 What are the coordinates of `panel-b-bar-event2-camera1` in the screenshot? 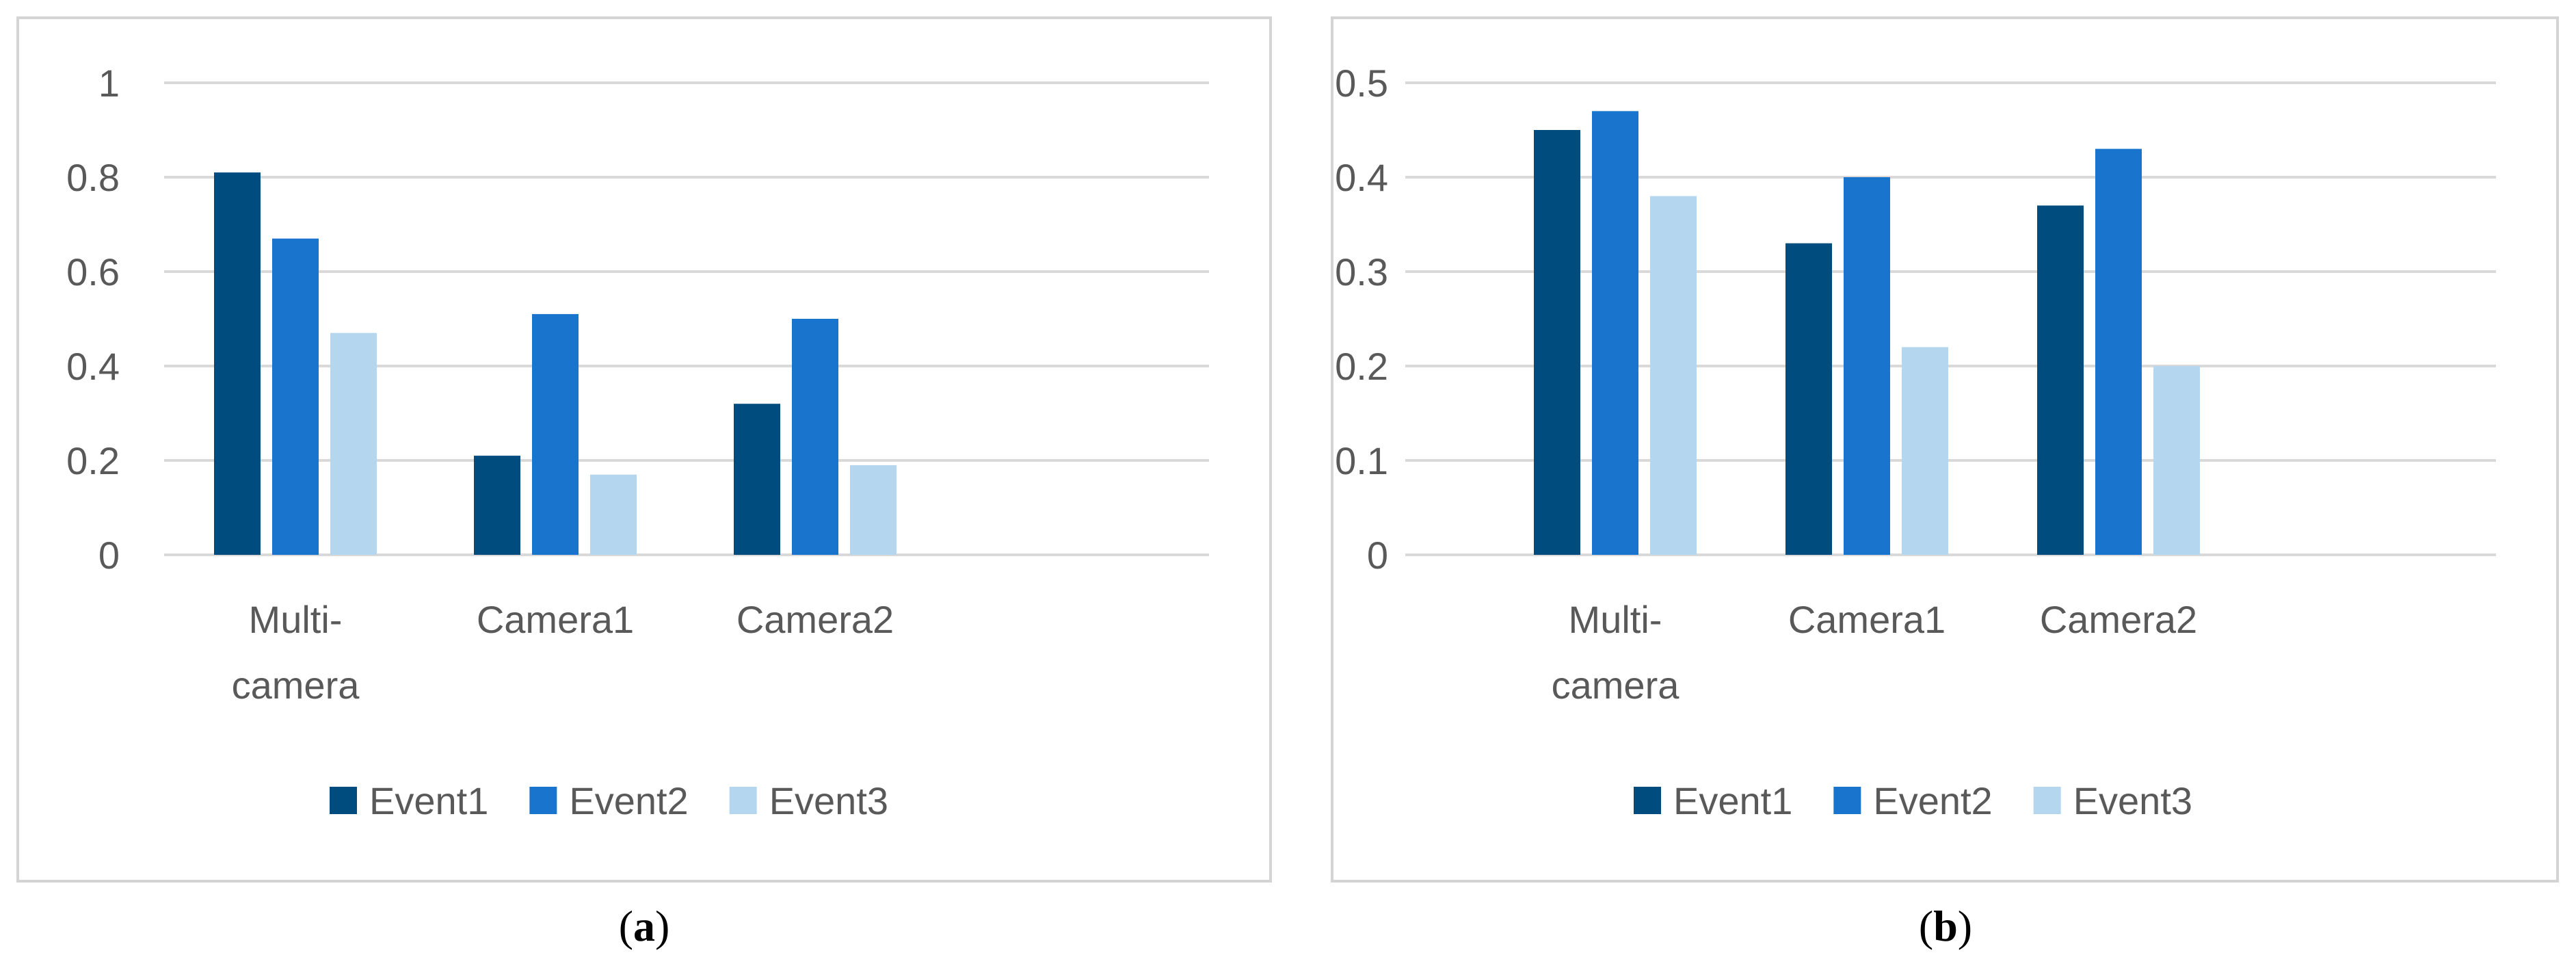 It's located at (1867, 366).